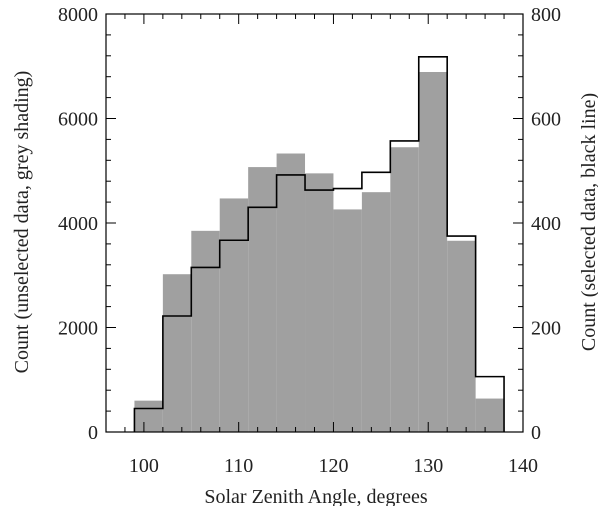 Image resolution: width=598 pixels, height=506 pixels. What do you see at coordinates (144, 466) in the screenshot?
I see `x-tick-label: 100` at bounding box center [144, 466].